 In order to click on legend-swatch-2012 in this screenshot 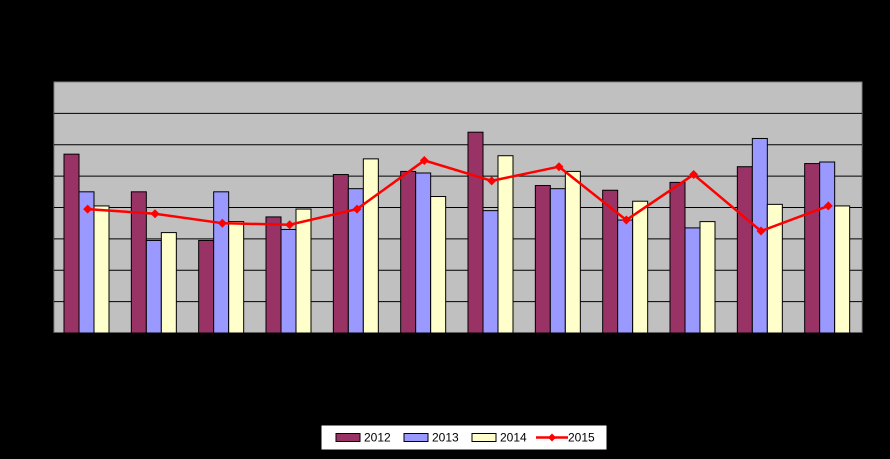, I will do `click(348, 437)`.